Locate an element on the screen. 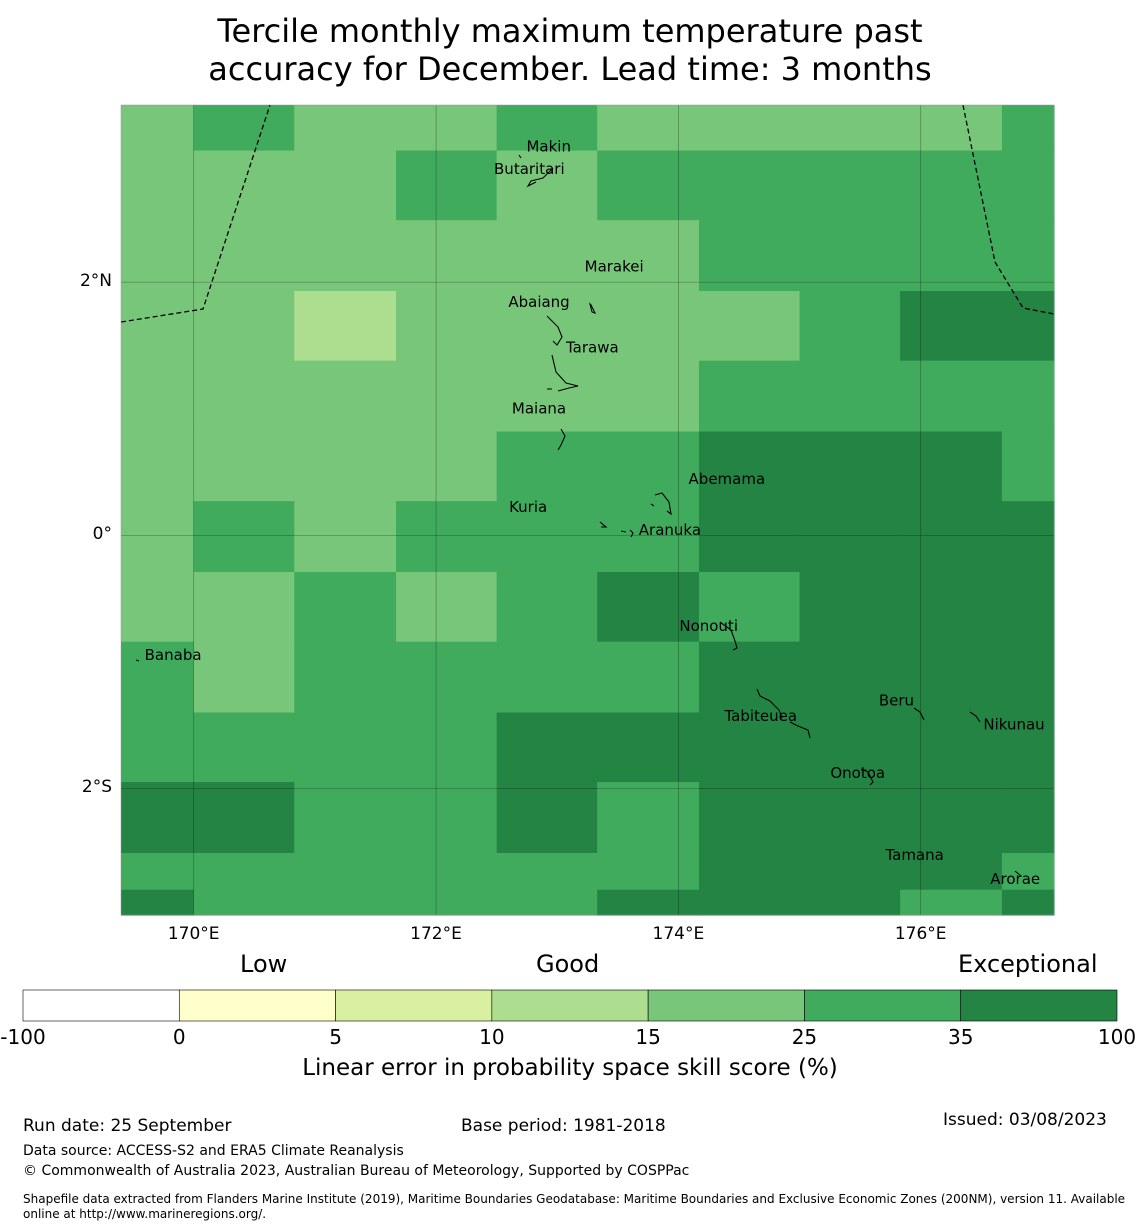 This screenshot has width=1140, height=1230. y-tick-label: 0° is located at coordinates (102, 534).